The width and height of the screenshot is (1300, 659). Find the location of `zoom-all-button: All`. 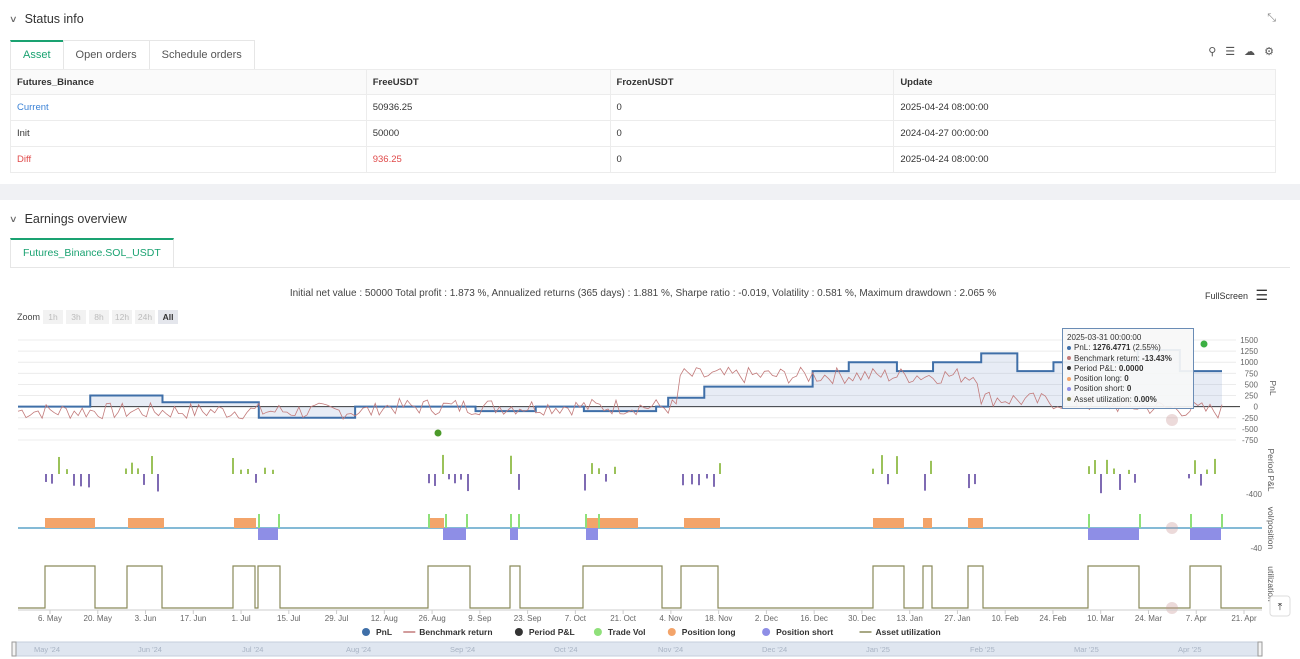

zoom-all-button: All is located at coordinates (168, 317).